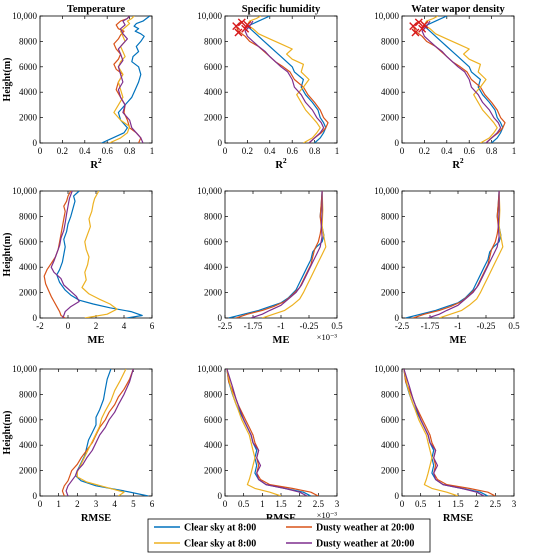 Image resolution: width=550 pixels, height=556 pixels. I want to click on x-tick-label: 5, so click(133, 504).